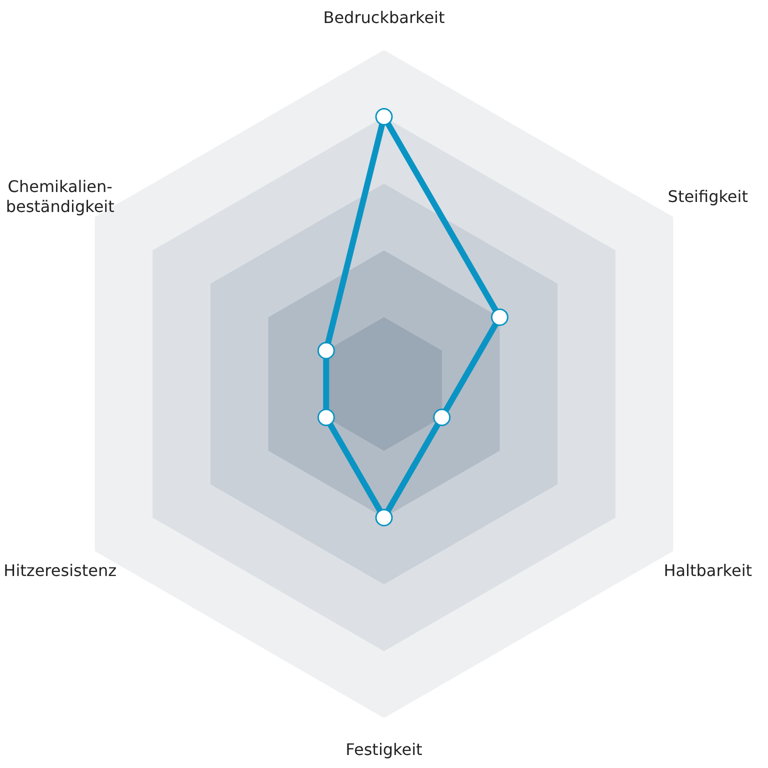 This screenshot has height=768, width=768. Describe the element at coordinates (708, 196) in the screenshot. I see `spoke-label: Steifigkeit` at that location.